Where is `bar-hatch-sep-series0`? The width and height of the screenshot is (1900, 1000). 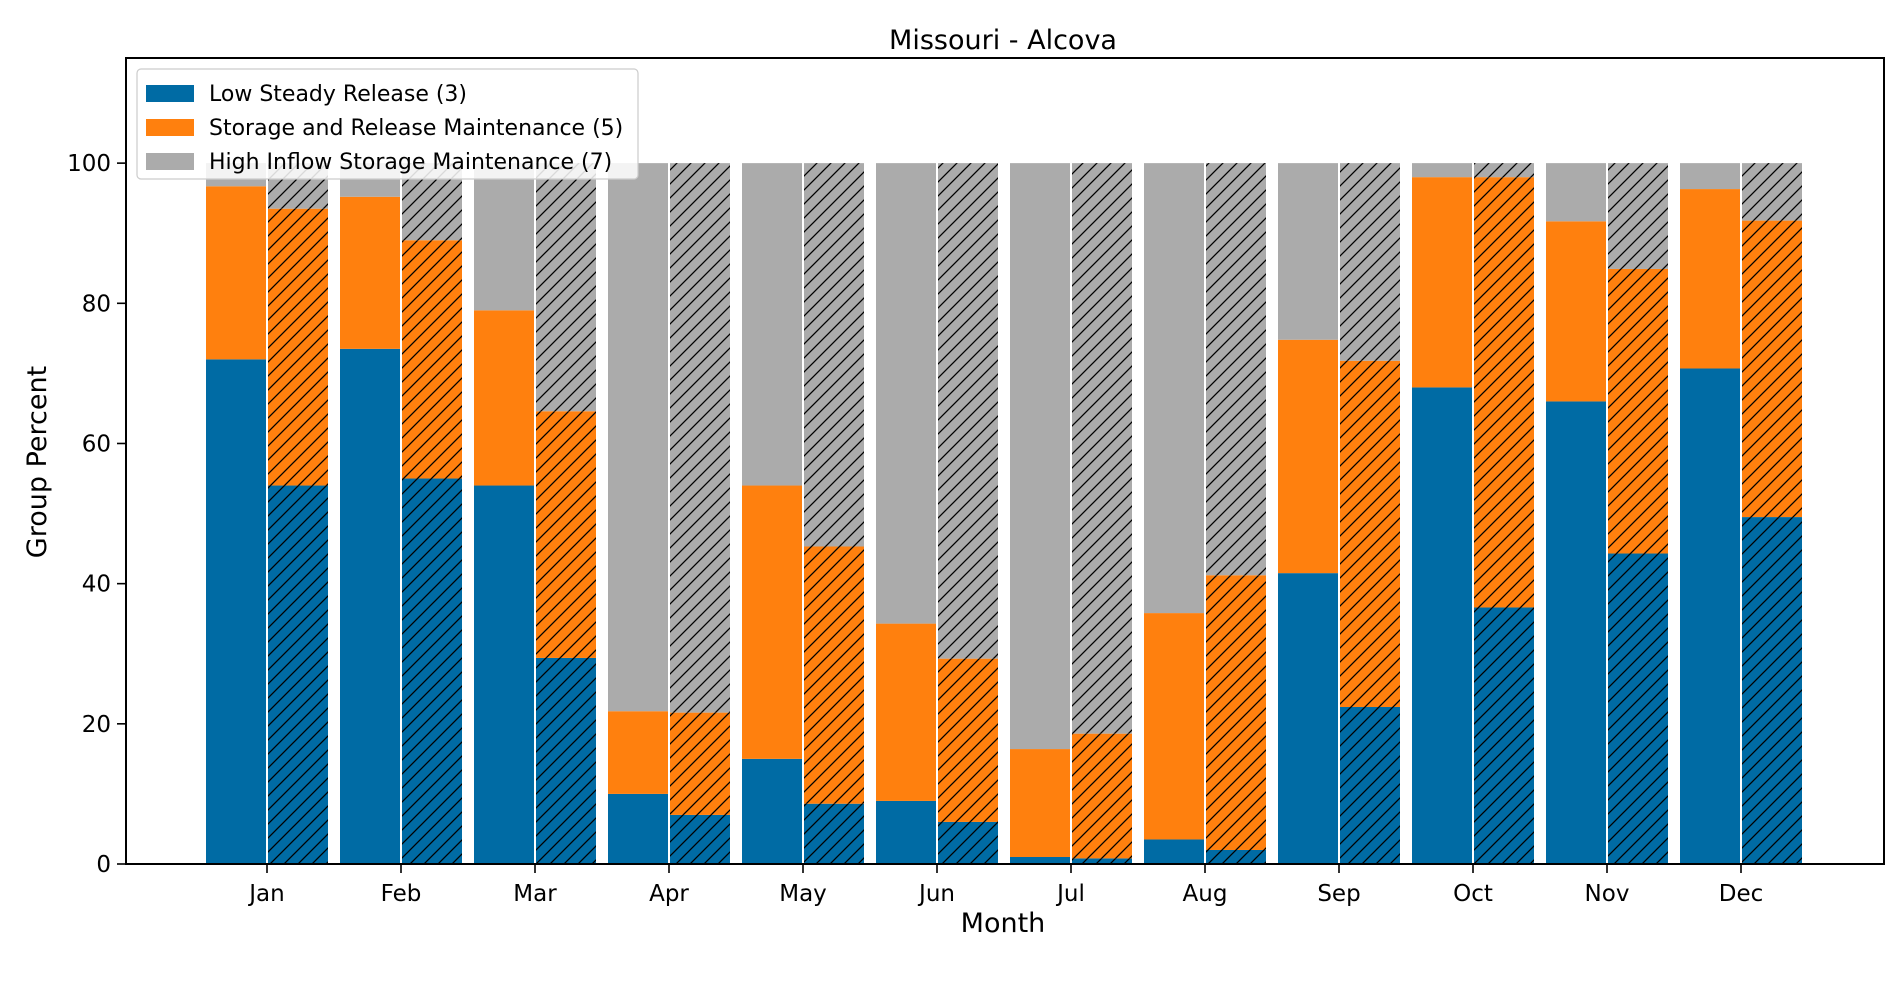
bar-hatch-sep-series0 is located at coordinates (1370, 785).